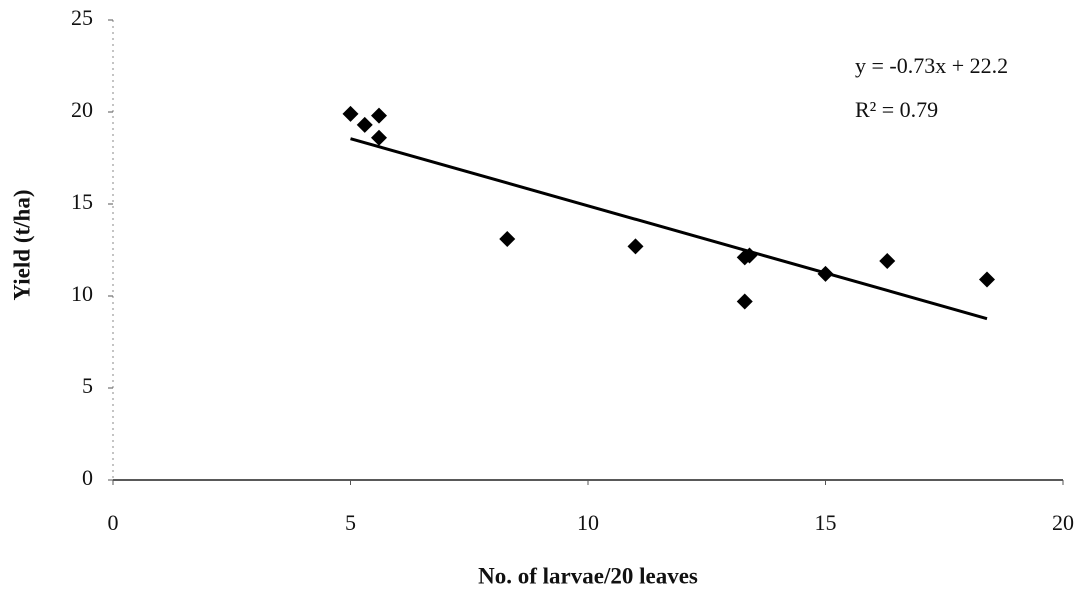 The image size is (1091, 592). What do you see at coordinates (87, 477) in the screenshot?
I see `y-tick-label: 0` at bounding box center [87, 477].